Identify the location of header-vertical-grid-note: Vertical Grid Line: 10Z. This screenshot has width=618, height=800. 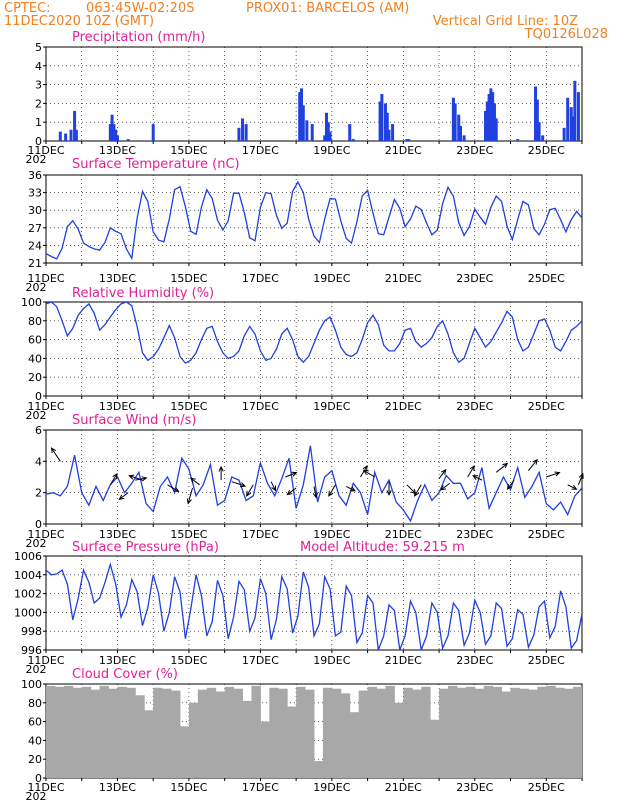
(505, 21).